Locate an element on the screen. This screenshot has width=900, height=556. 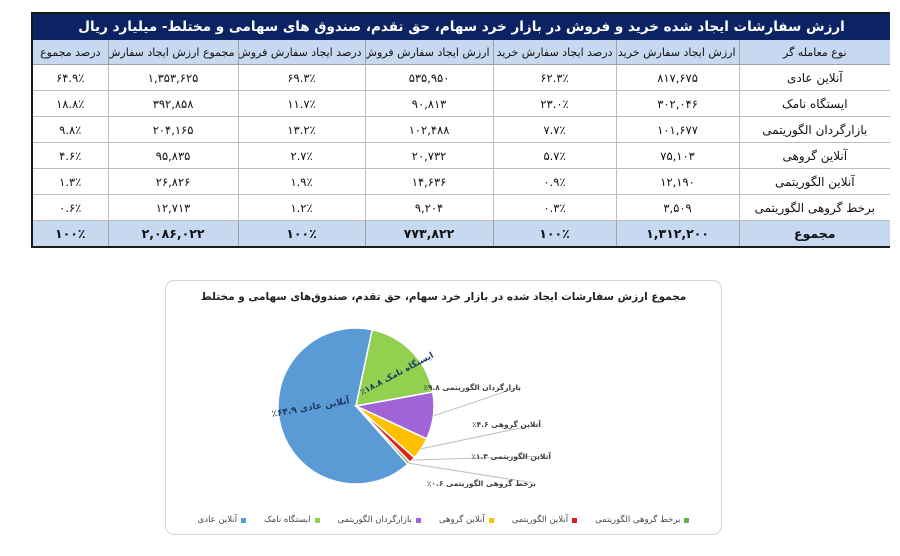
cell-total-value: ۹۵,۸۳۵ is located at coordinates (173, 155).